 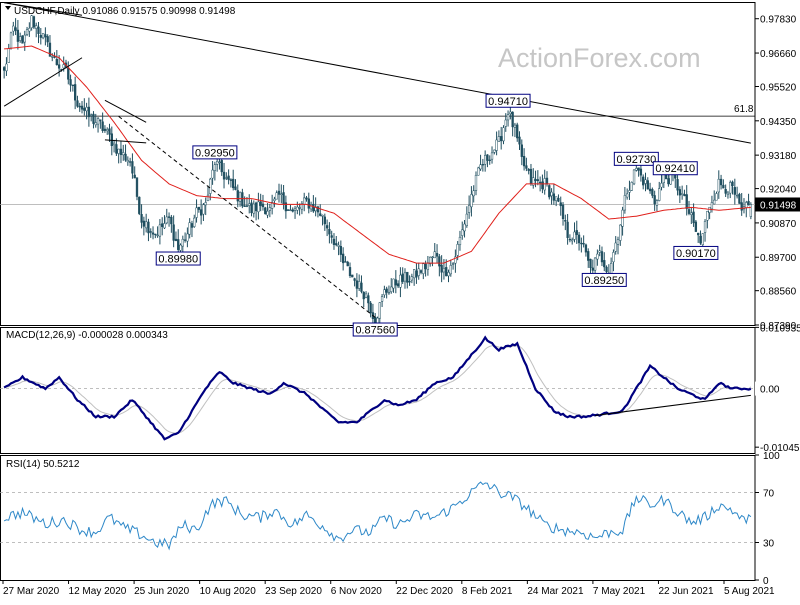 What do you see at coordinates (487, 591) in the screenshot?
I see `date-axis-label: 8 Feb 2021` at bounding box center [487, 591].